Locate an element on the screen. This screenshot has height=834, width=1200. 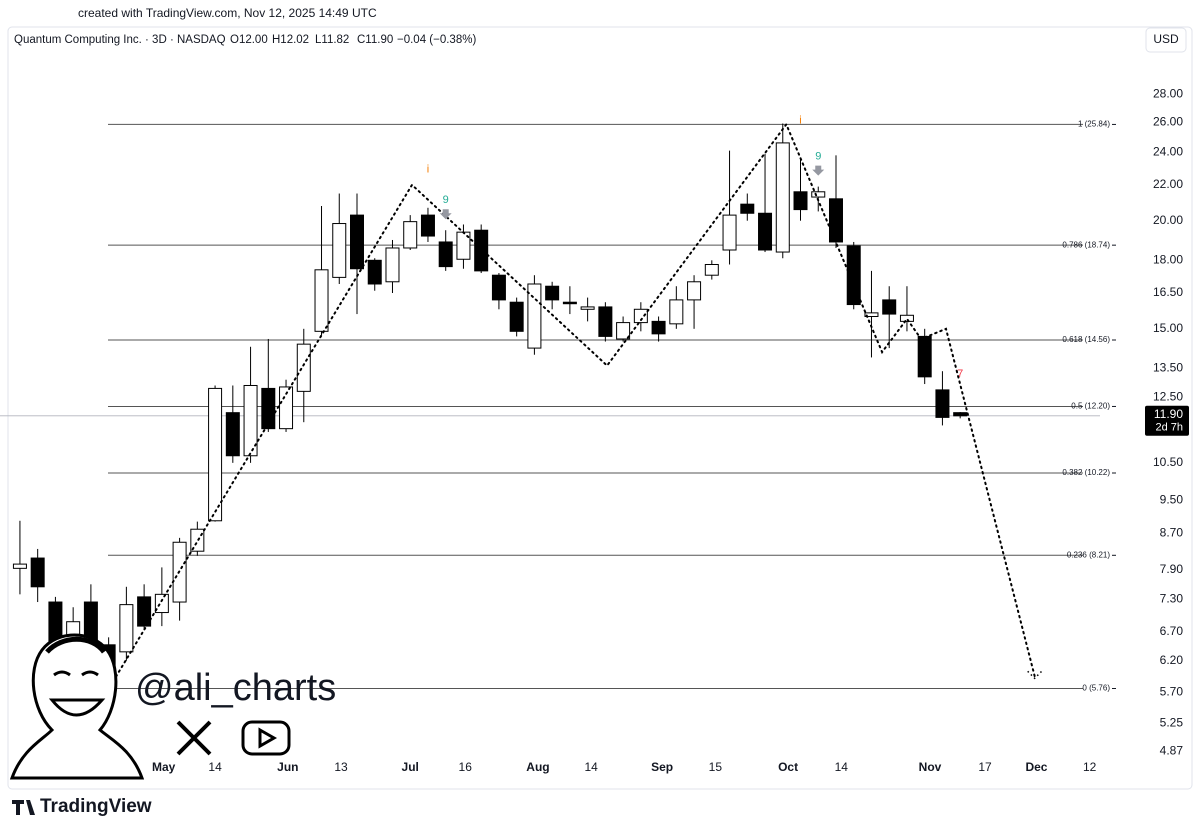
y-tick-label: 10.50 is located at coordinates (1168, 462).